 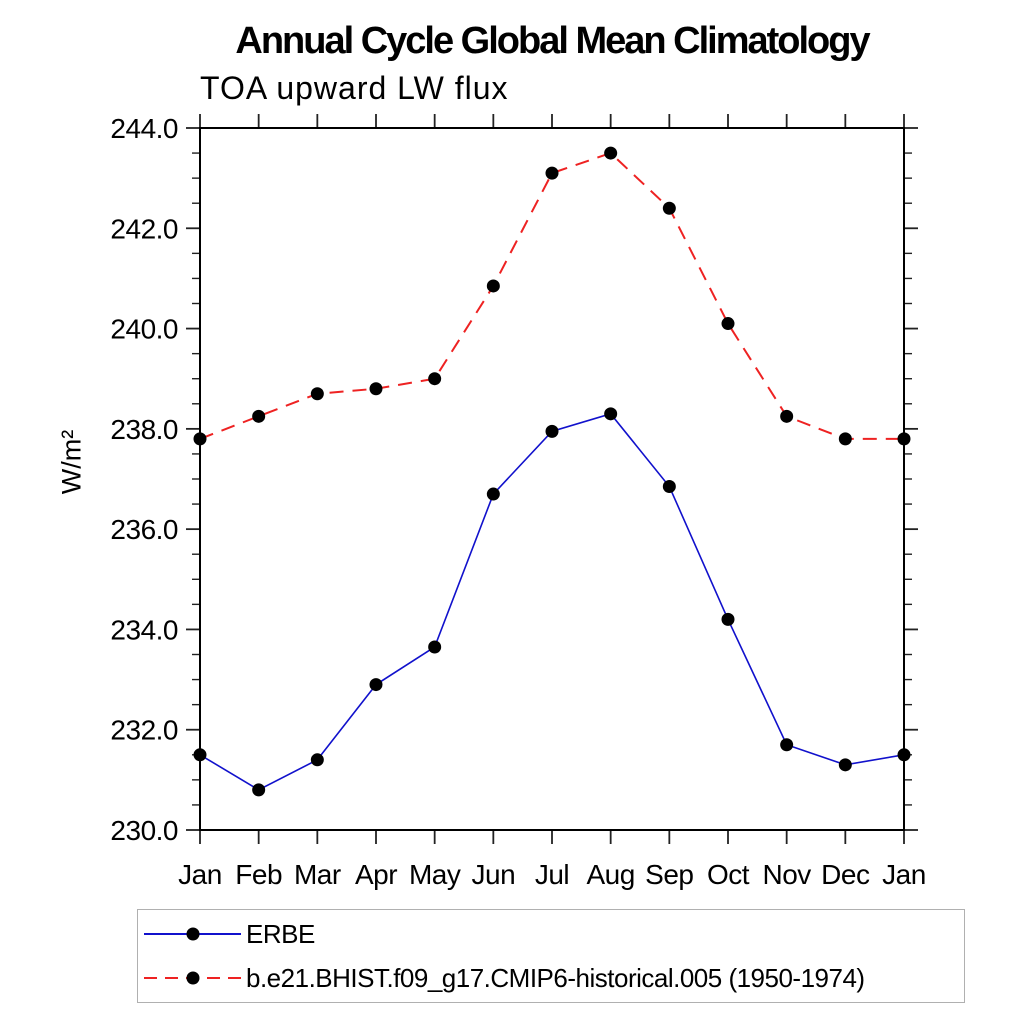 What do you see at coordinates (280, 933) in the screenshot?
I see `legend-label-erbe: ERBE` at bounding box center [280, 933].